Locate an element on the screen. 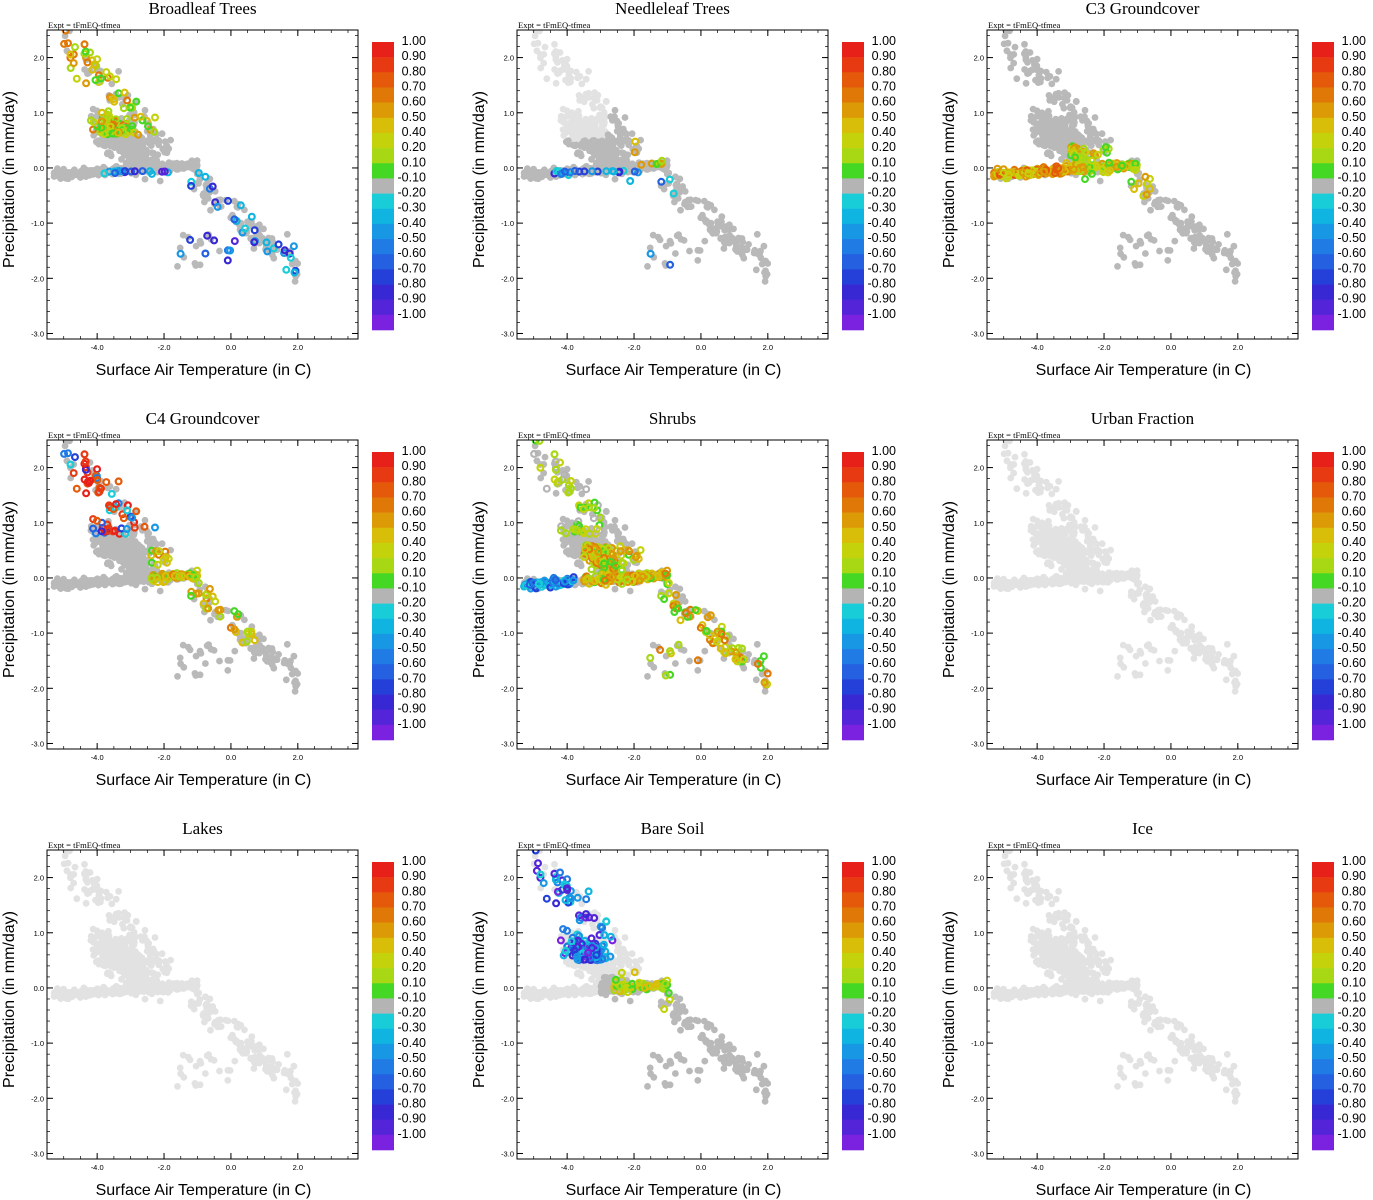  x-axis-label: Surface Air Temperature (in C) is located at coordinates (674, 370).